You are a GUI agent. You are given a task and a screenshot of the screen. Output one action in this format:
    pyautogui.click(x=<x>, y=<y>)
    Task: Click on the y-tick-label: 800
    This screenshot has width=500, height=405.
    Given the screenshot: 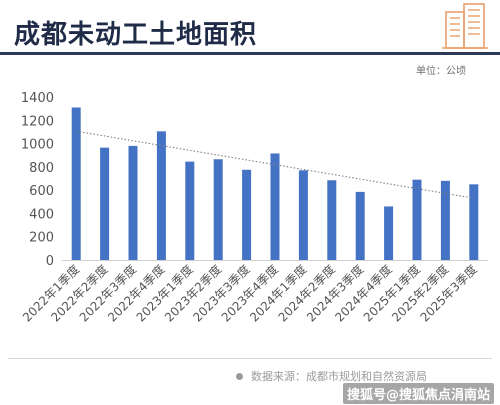 What is the action you would take?
    pyautogui.click(x=41, y=168)
    